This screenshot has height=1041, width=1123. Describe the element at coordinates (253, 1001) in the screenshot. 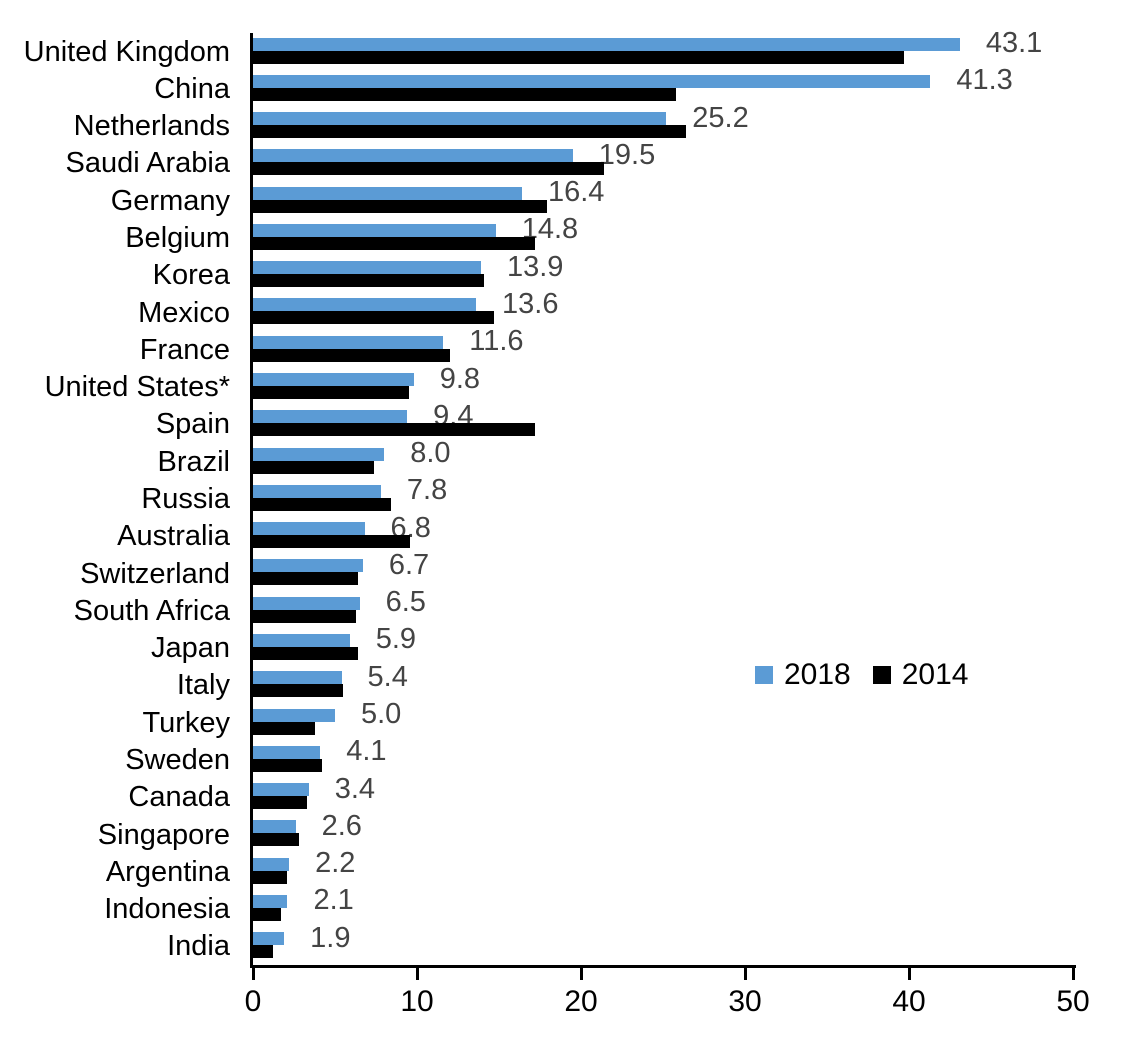

I see `x-axis-tick-label: 0` at that location.